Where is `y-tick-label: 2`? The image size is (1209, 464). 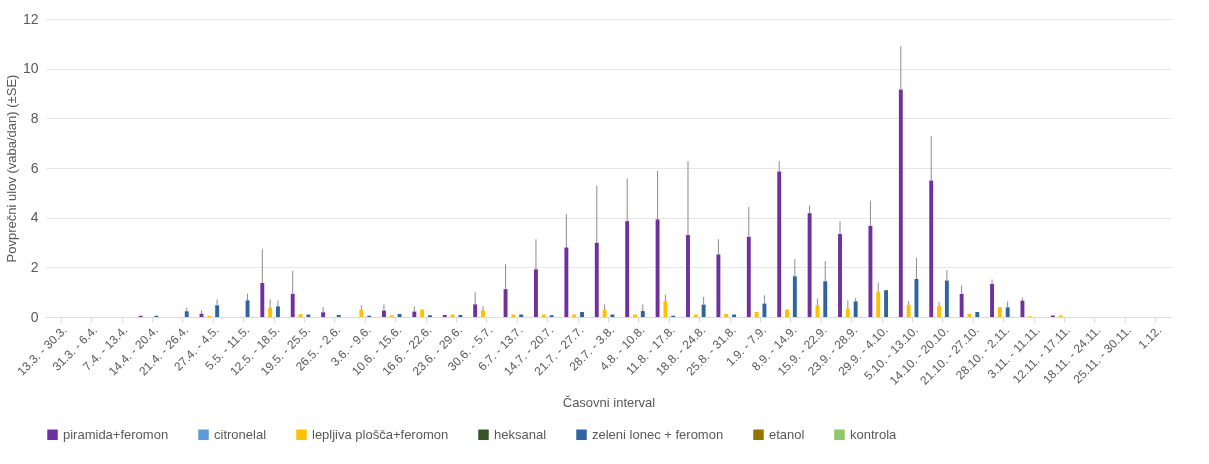 y-tick-label: 2 is located at coordinates (34, 266).